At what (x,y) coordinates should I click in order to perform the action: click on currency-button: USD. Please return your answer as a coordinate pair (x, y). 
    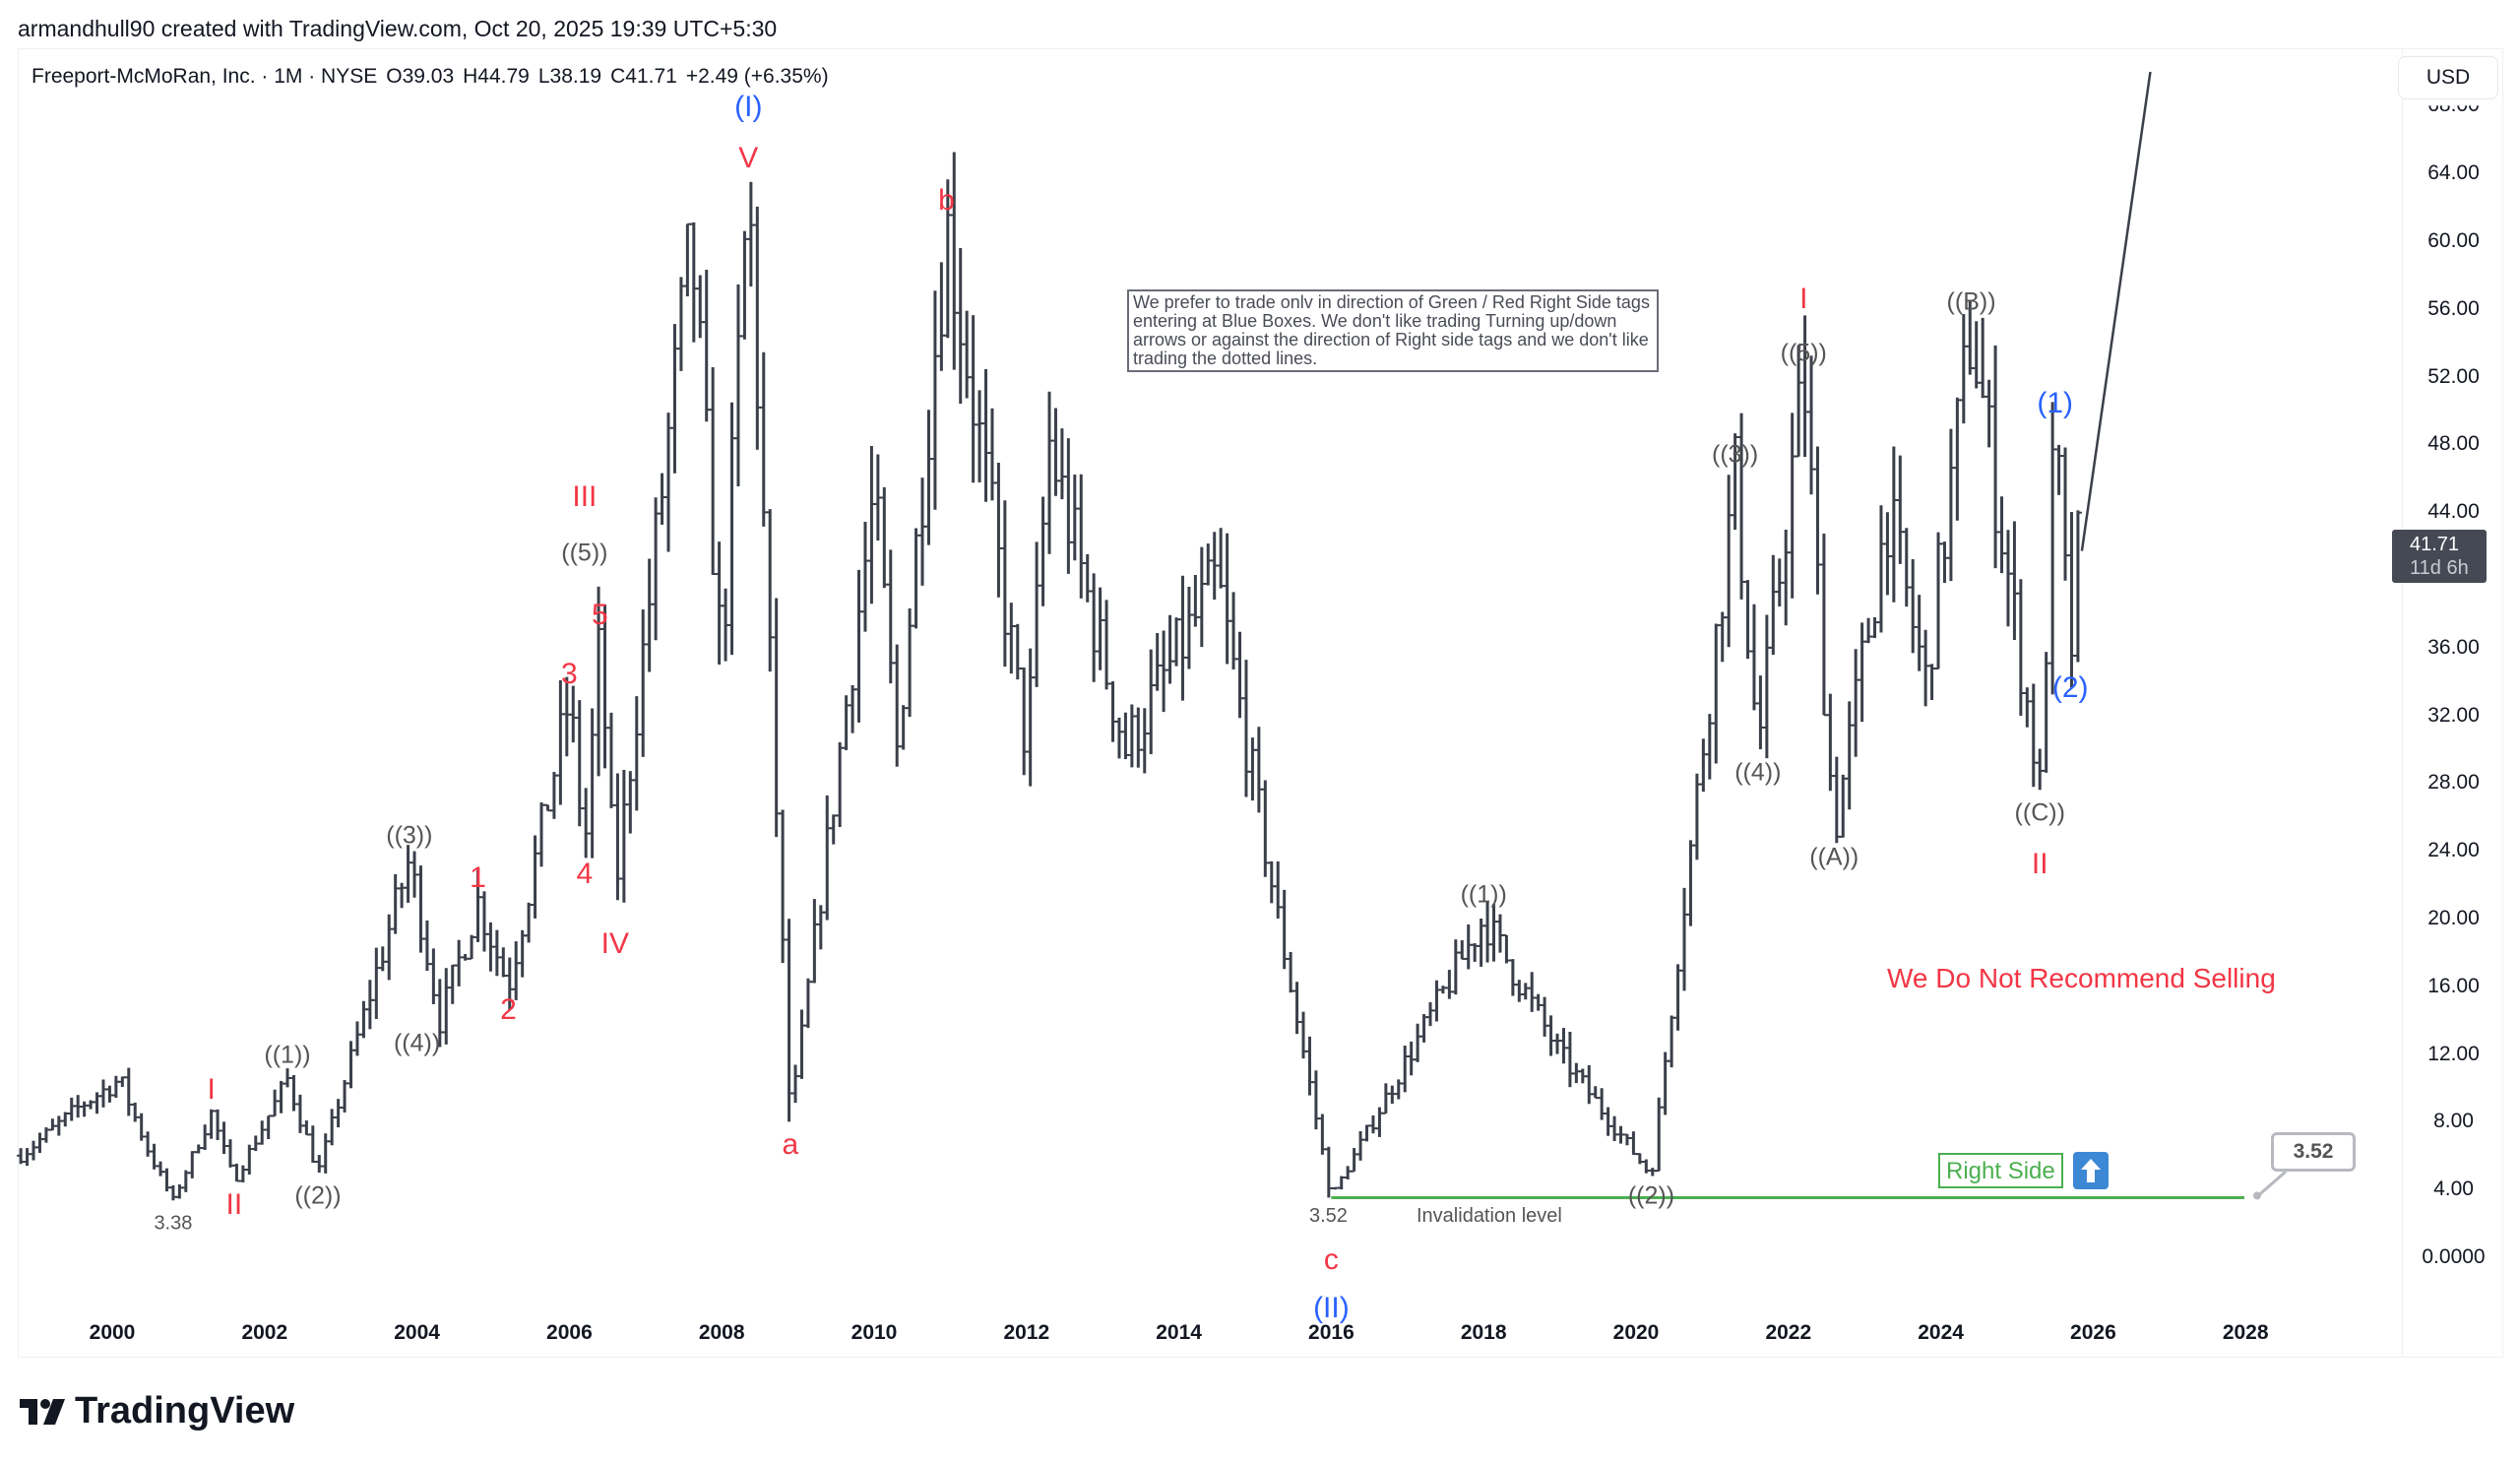
    Looking at the image, I should click on (2448, 78).